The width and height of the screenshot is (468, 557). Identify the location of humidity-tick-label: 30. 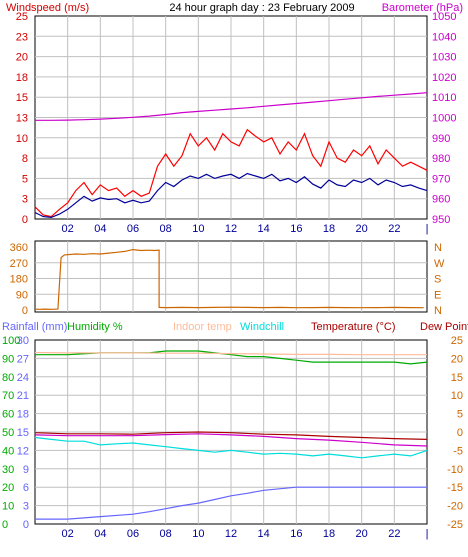
(8, 470).